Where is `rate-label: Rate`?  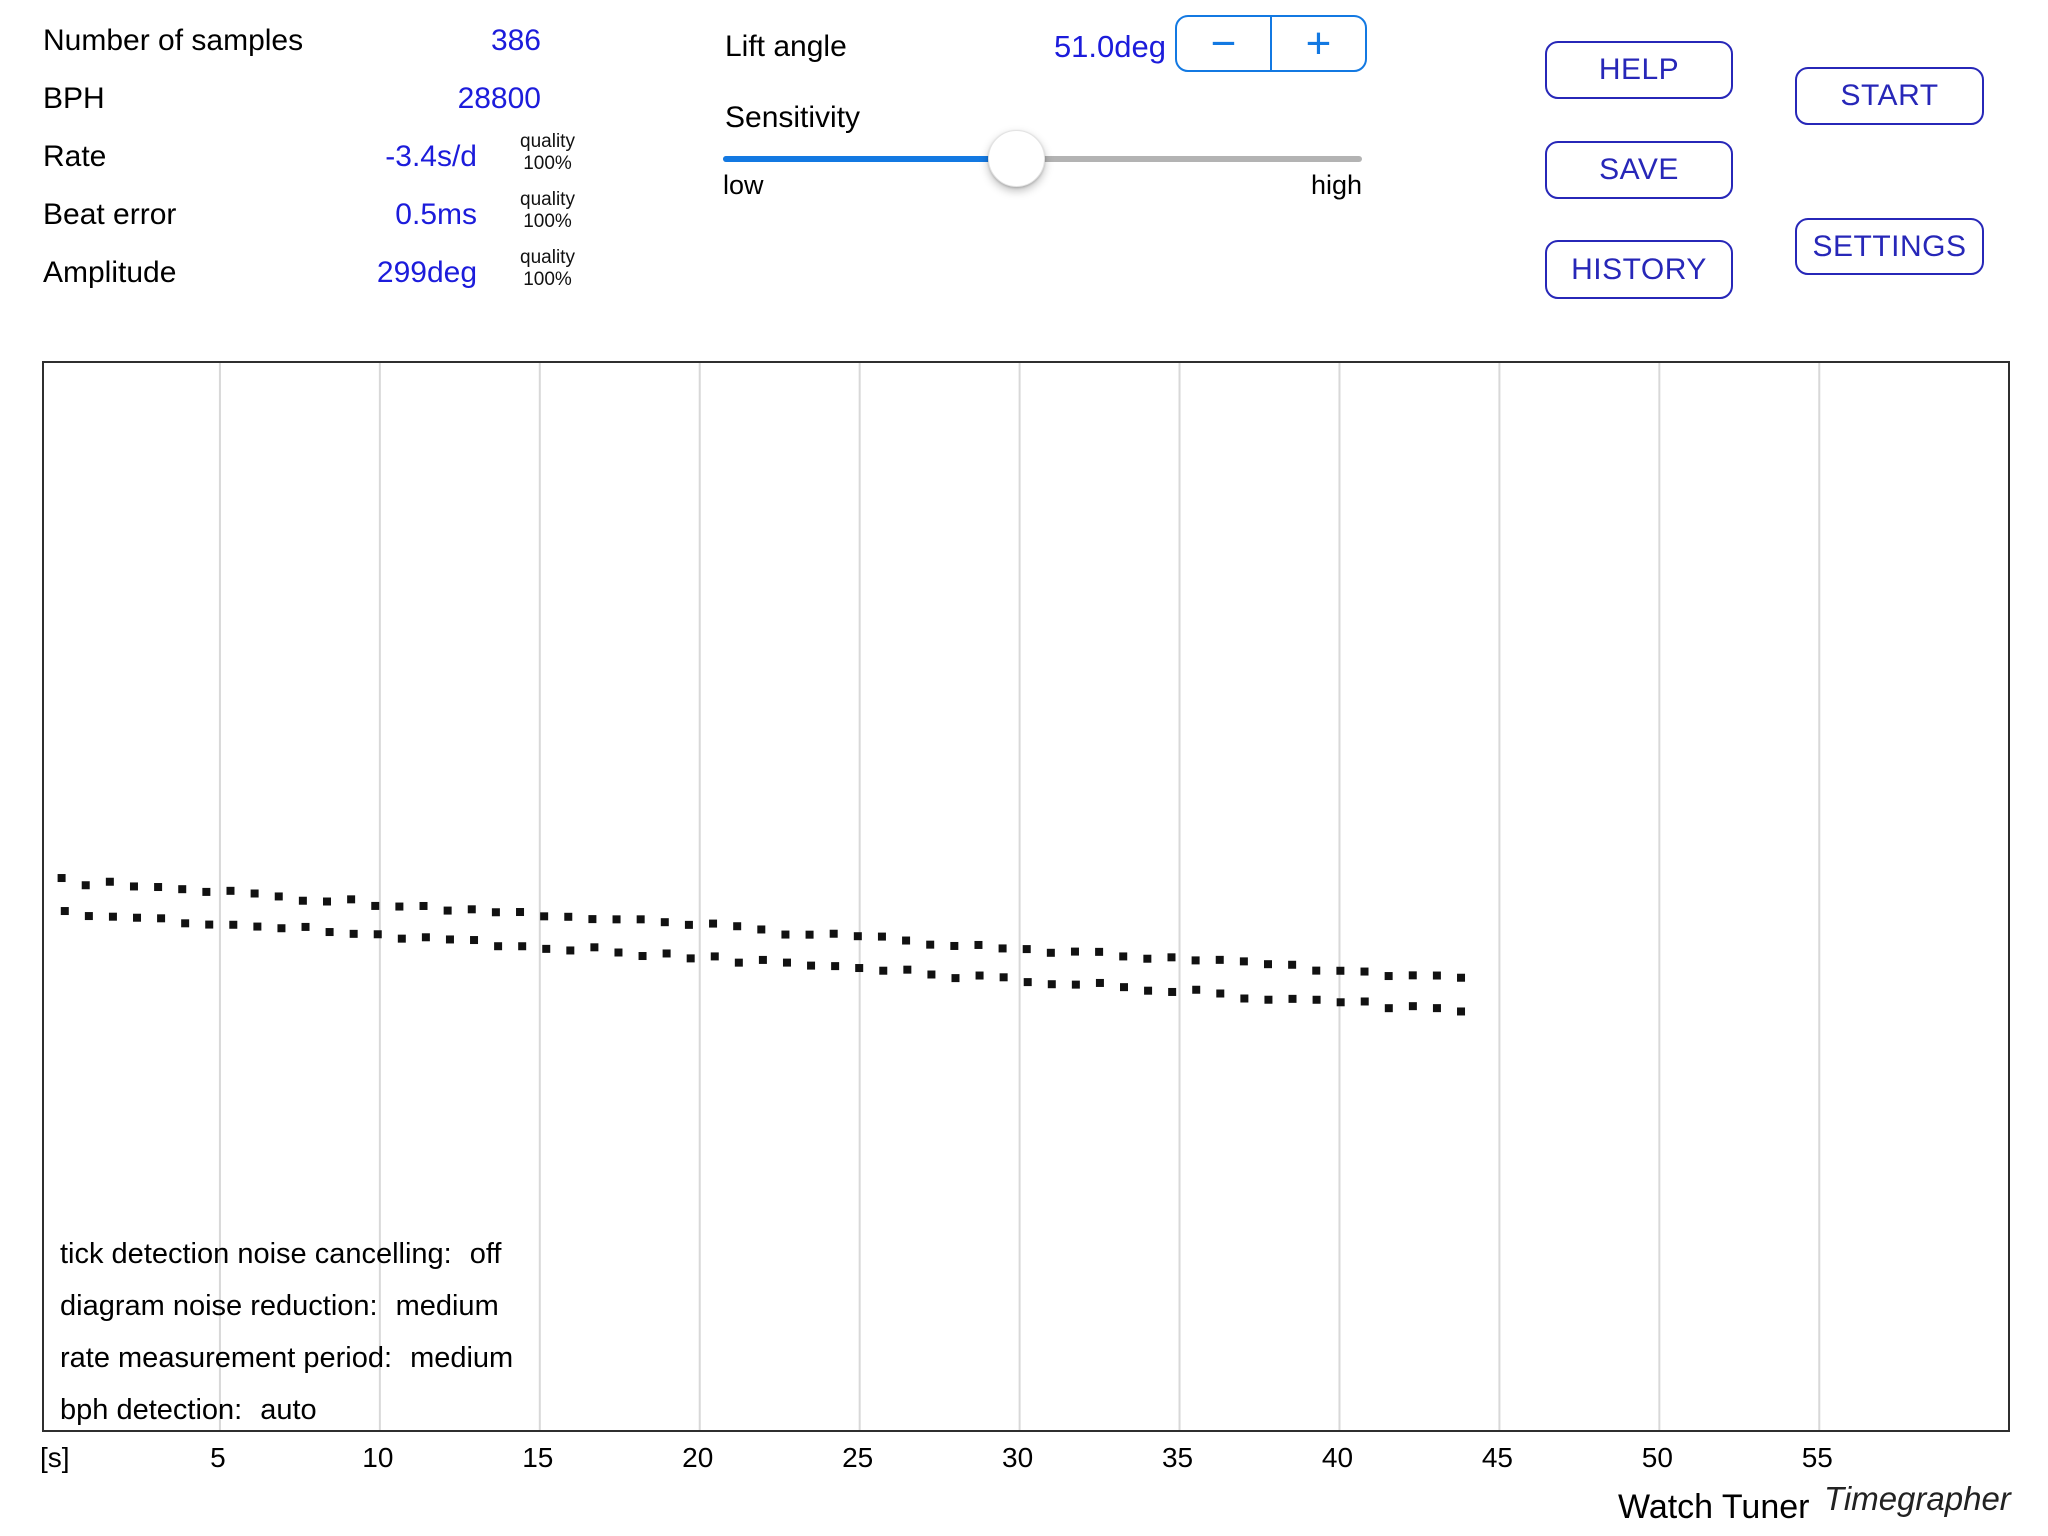 rate-label: Rate is located at coordinates (75, 156).